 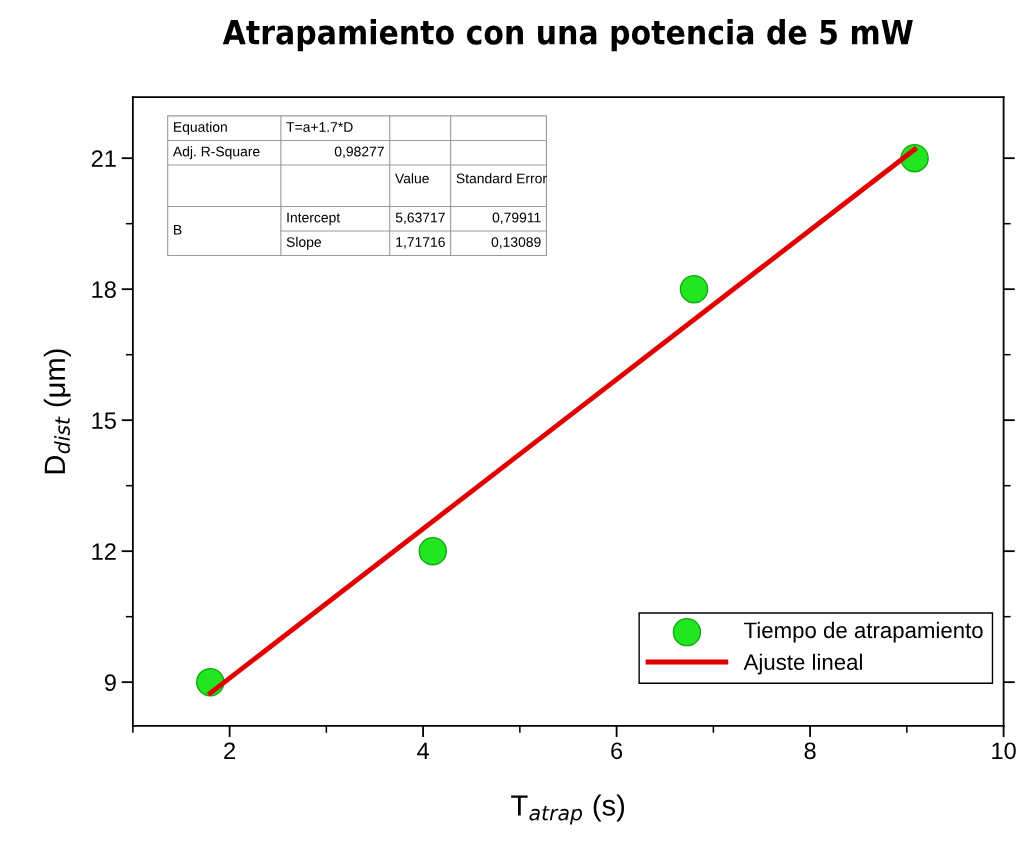 I want to click on annotation: Intercept, so click(x=314, y=219).